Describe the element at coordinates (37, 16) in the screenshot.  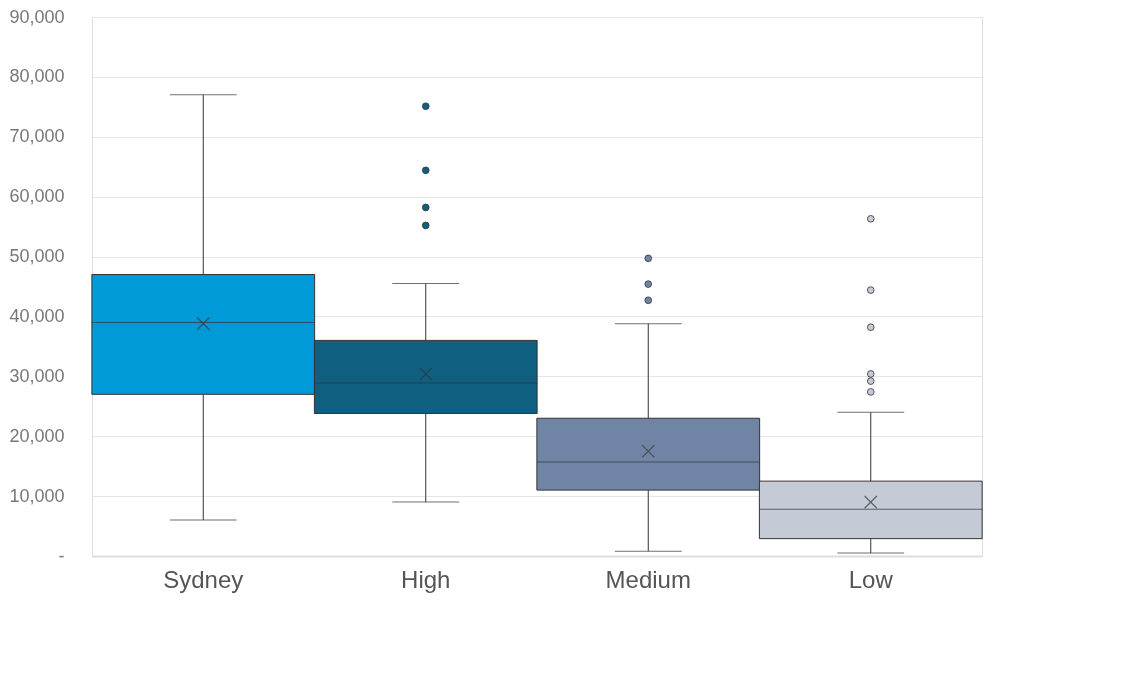
I see `y-tick-label: 90,000` at that location.